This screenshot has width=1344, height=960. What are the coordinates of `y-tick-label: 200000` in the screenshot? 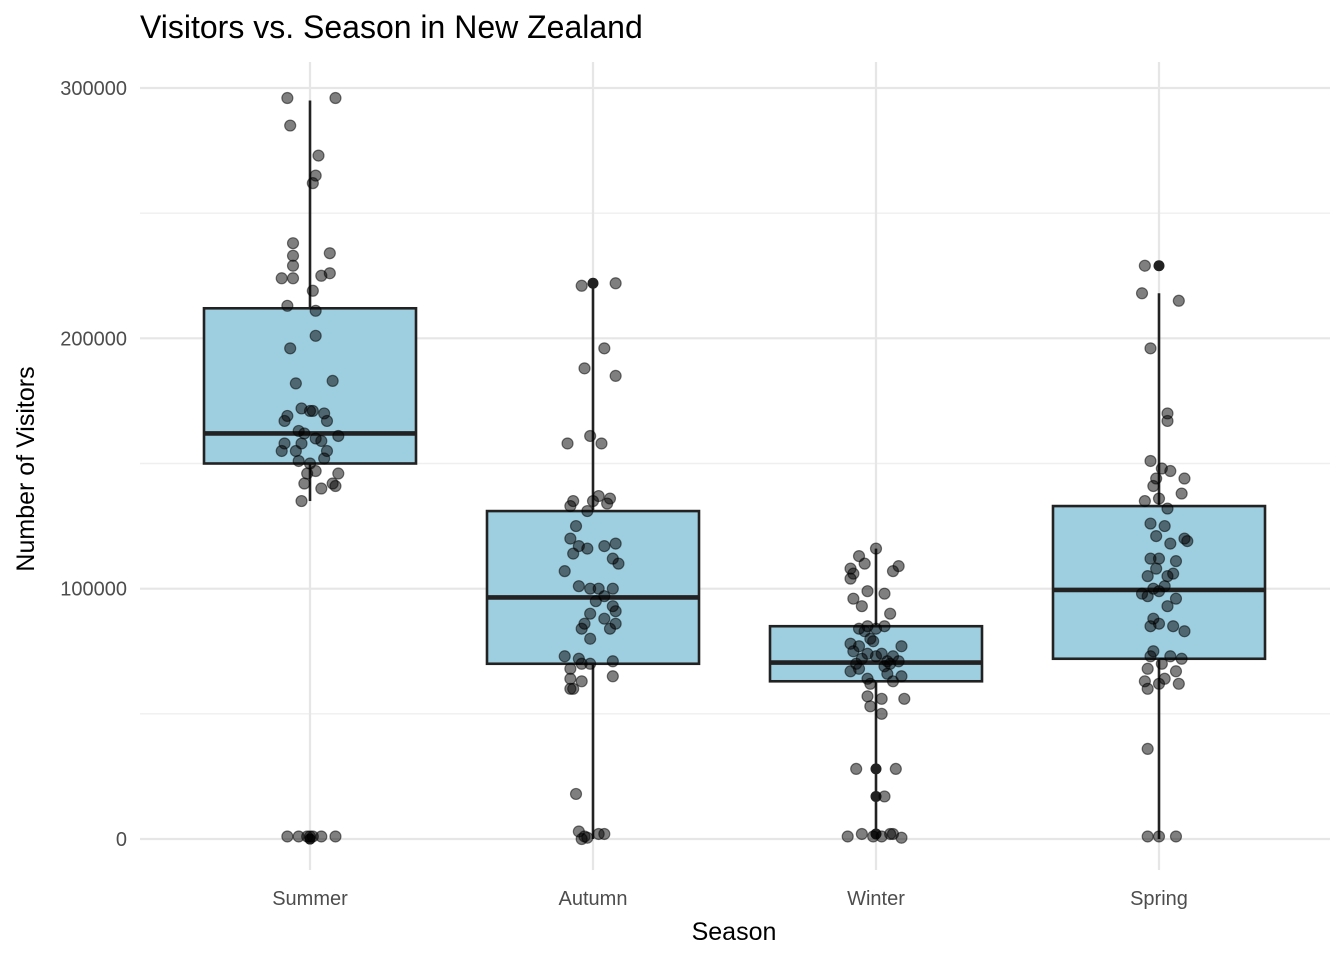 It's located at (93, 339).